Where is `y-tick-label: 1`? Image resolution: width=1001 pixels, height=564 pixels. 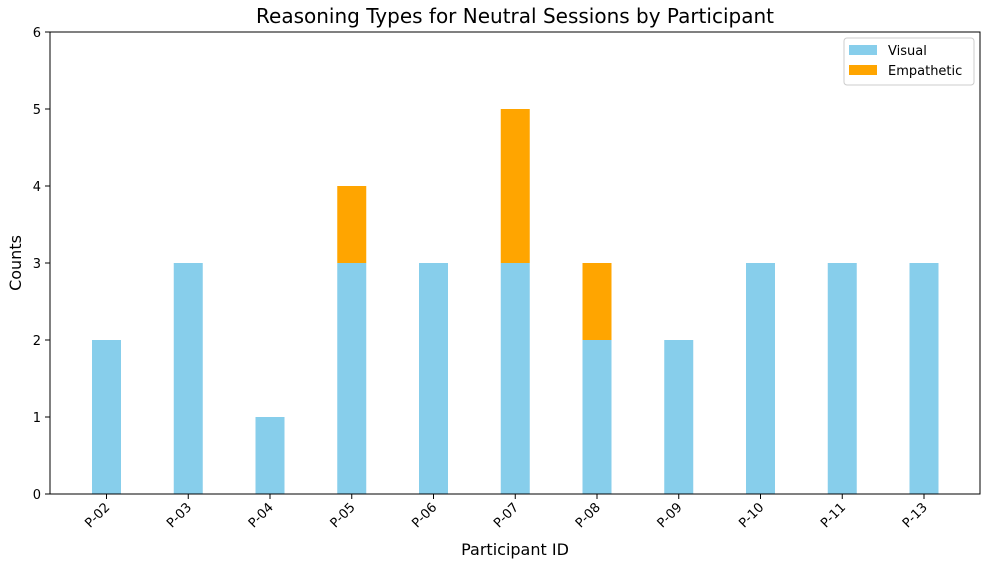 y-tick-label: 1 is located at coordinates (37, 418).